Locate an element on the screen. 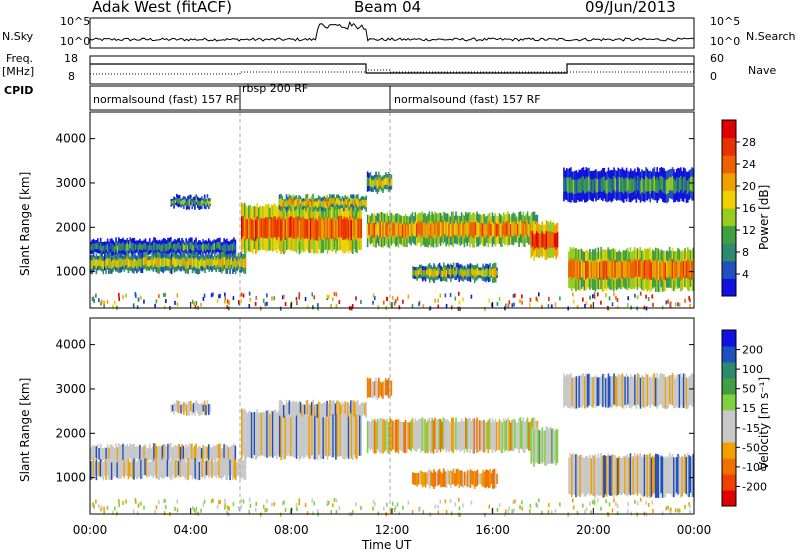 Image resolution: width=800 pixels, height=554 pixels. freq-unit-label: [MHz] is located at coordinates (18, 71).